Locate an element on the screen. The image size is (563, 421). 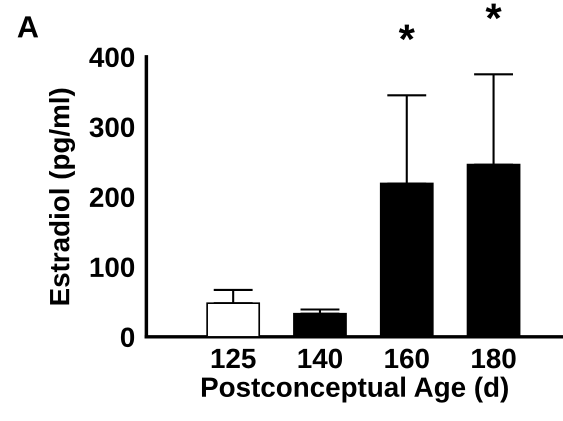
y-tick-label: 0 is located at coordinates (127, 337).